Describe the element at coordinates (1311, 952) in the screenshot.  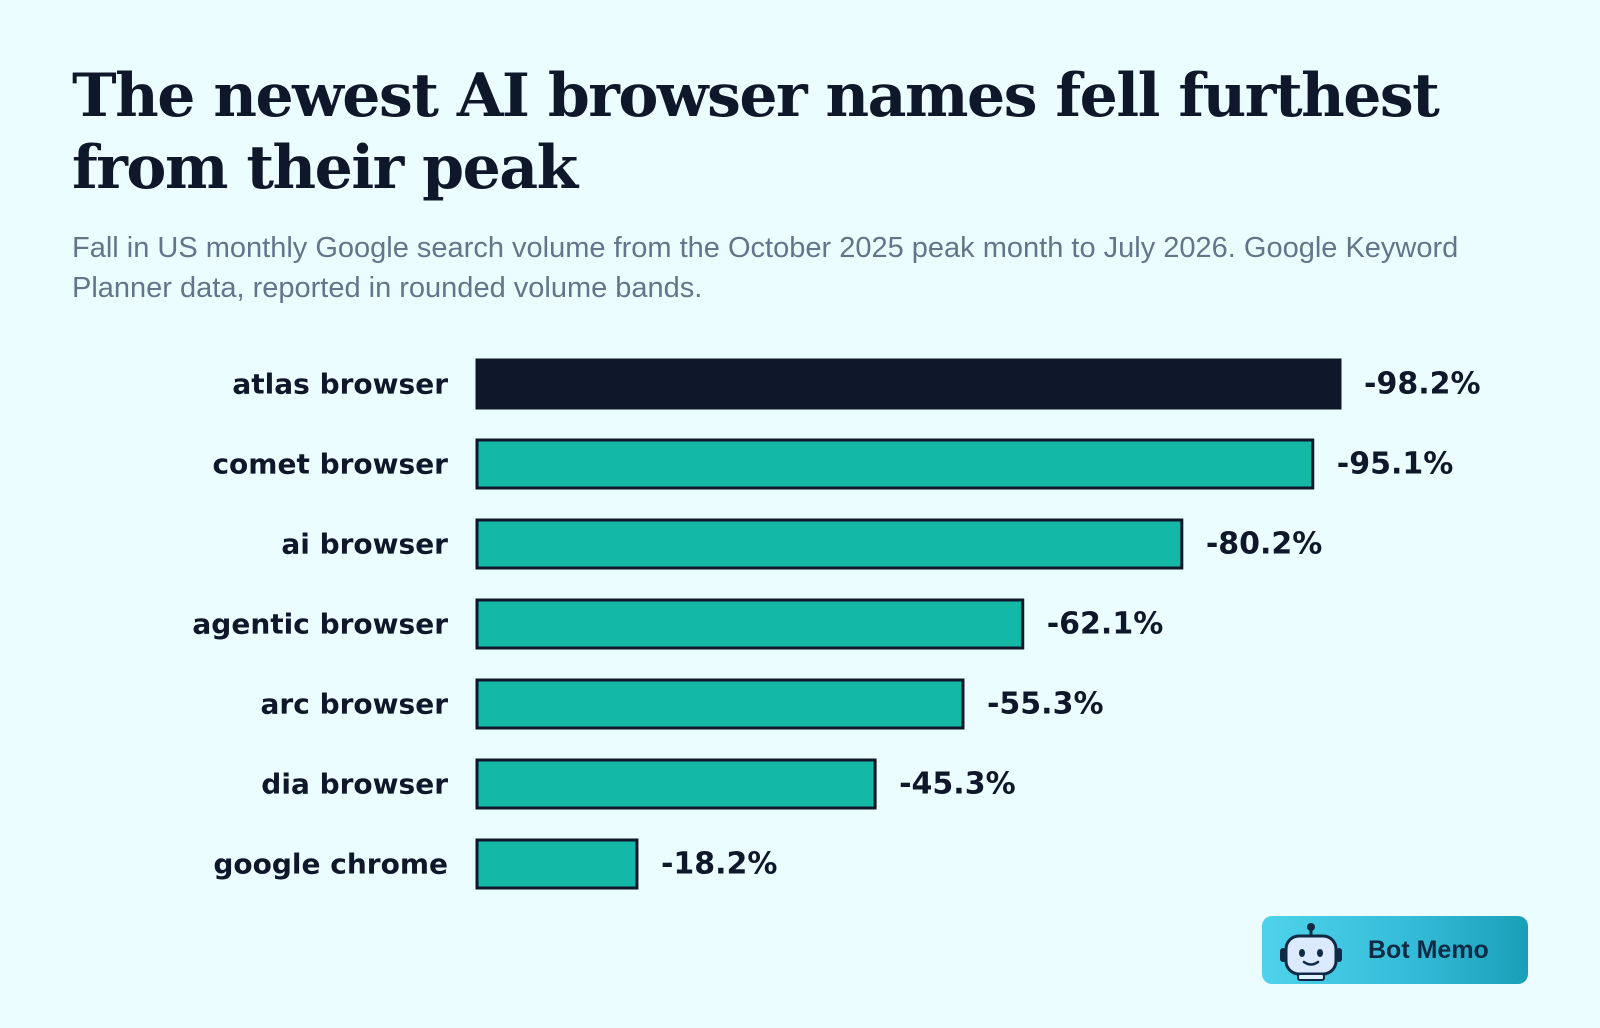
I see `robot-icon` at that location.